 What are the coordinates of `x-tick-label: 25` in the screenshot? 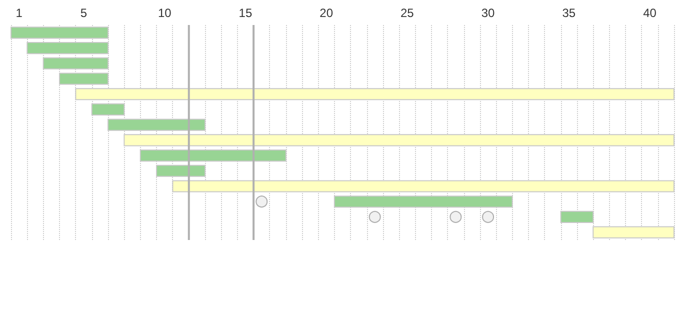 It's located at (407, 13).